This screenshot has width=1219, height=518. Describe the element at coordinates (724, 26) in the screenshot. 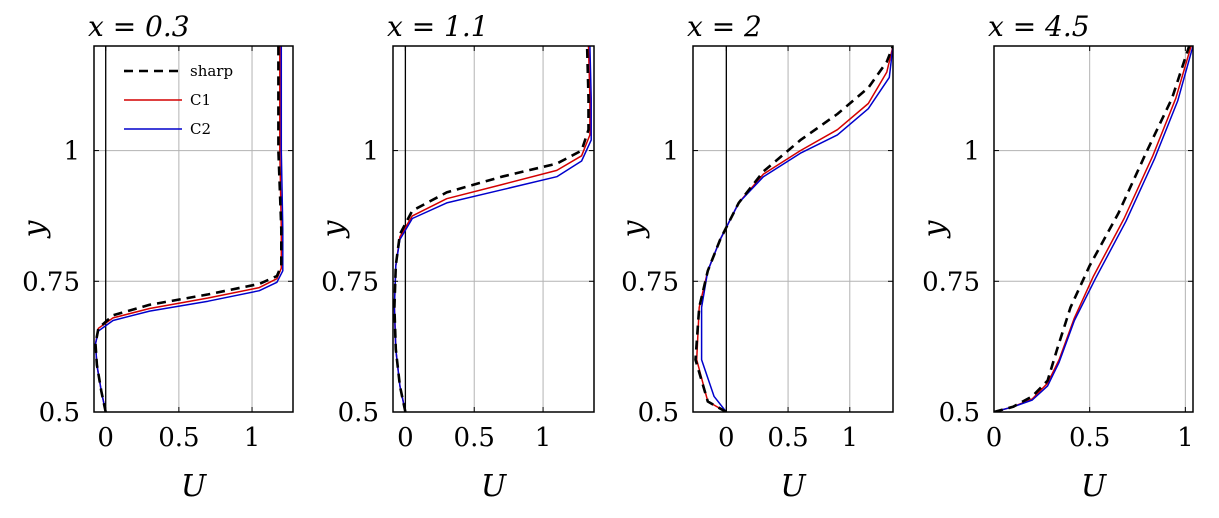

I see `panel-title: x = 2` at that location.